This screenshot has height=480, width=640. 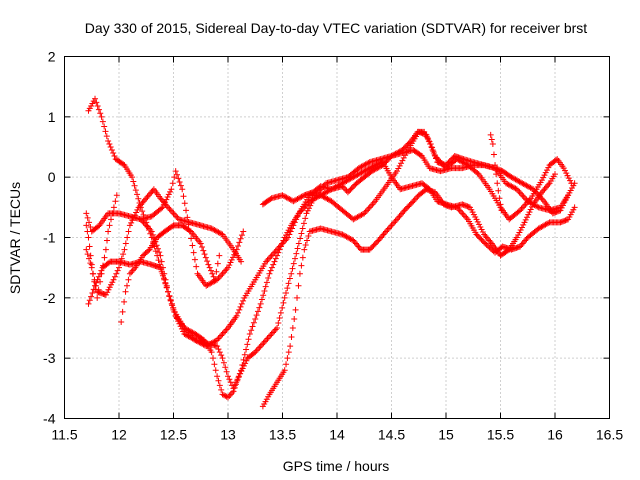 What do you see at coordinates (165, 228) in the screenshot?
I see `series-track-b` at bounding box center [165, 228].